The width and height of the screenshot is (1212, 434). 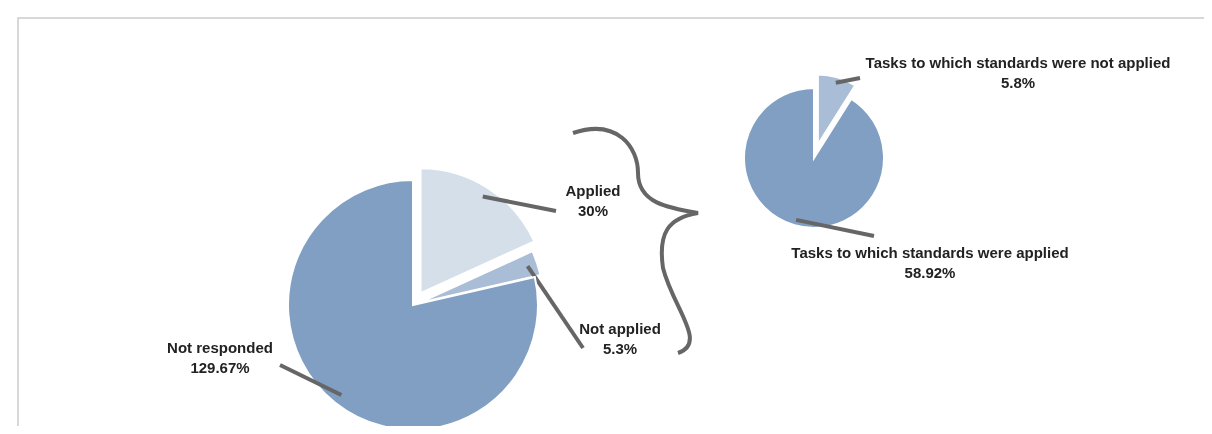 I want to click on data-label: 58.92%, so click(x=930, y=272).